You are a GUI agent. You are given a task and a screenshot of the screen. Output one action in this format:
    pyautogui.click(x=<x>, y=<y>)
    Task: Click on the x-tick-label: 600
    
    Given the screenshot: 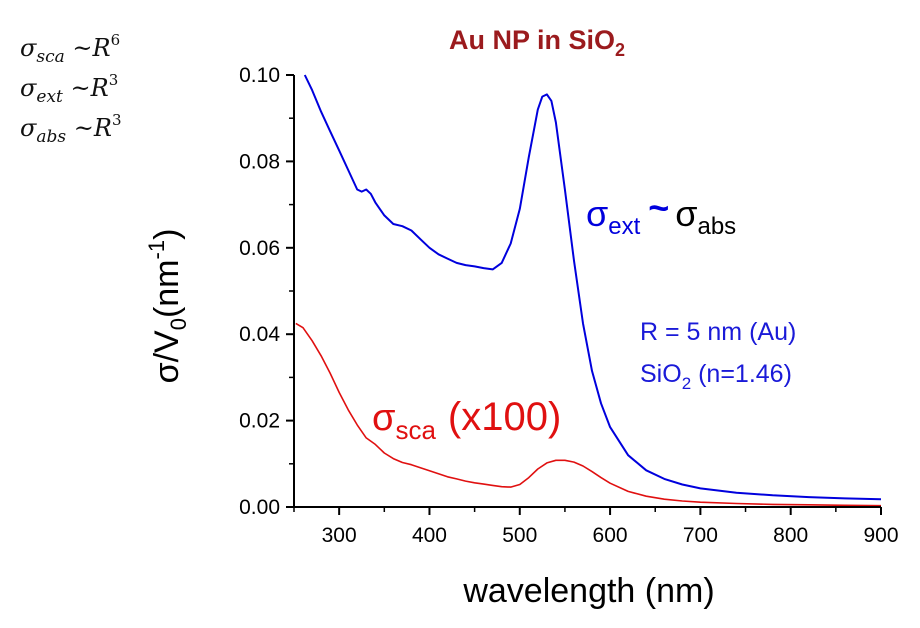 What is the action you would take?
    pyautogui.click(x=610, y=535)
    